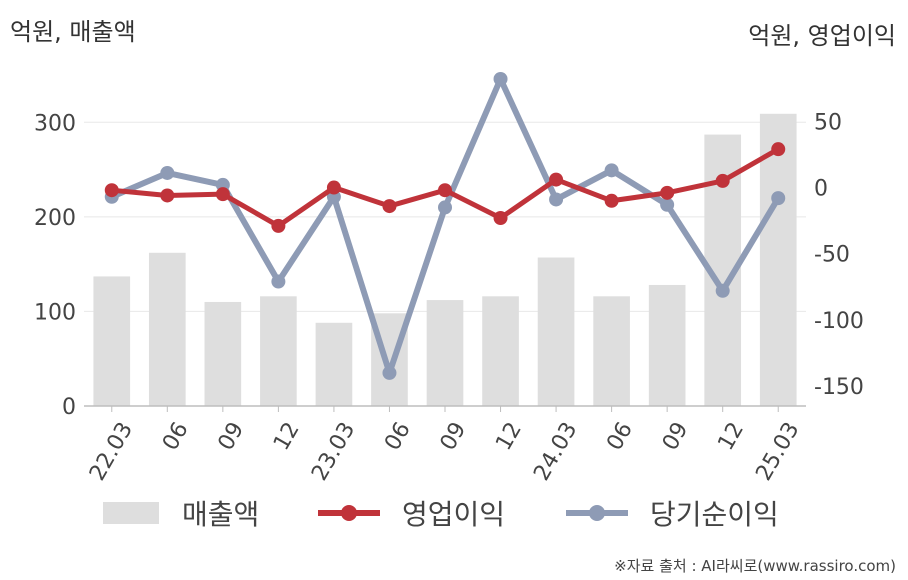  What do you see at coordinates (839, 321) in the screenshot?
I see `right-tick-label: -100` at bounding box center [839, 321].